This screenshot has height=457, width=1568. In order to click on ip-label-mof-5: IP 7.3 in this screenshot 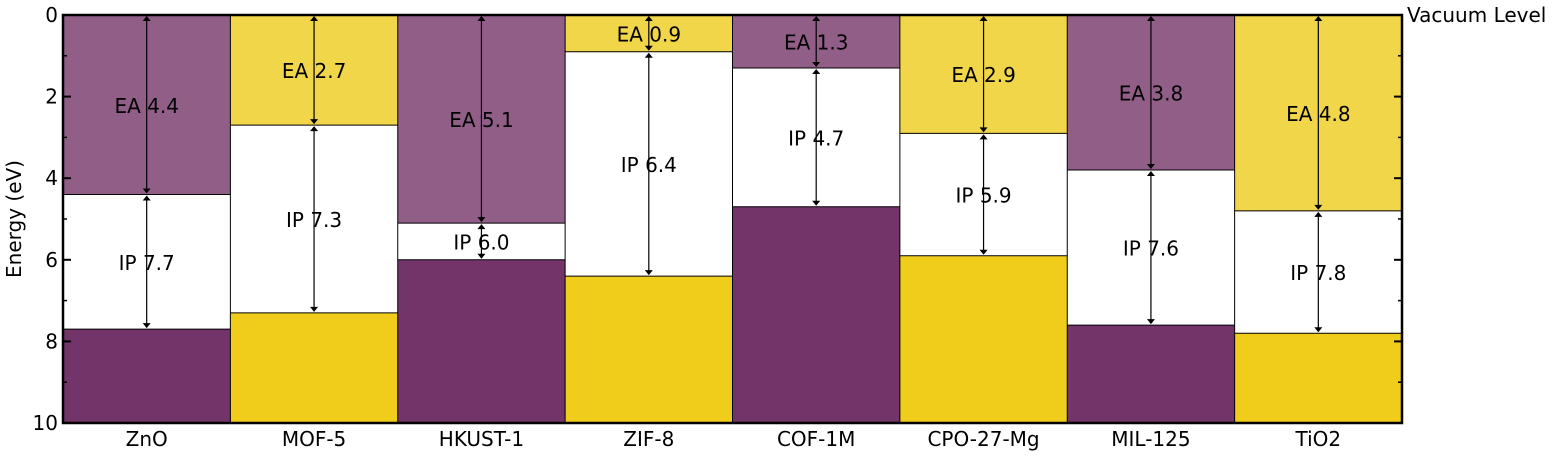, I will do `click(314, 220)`.